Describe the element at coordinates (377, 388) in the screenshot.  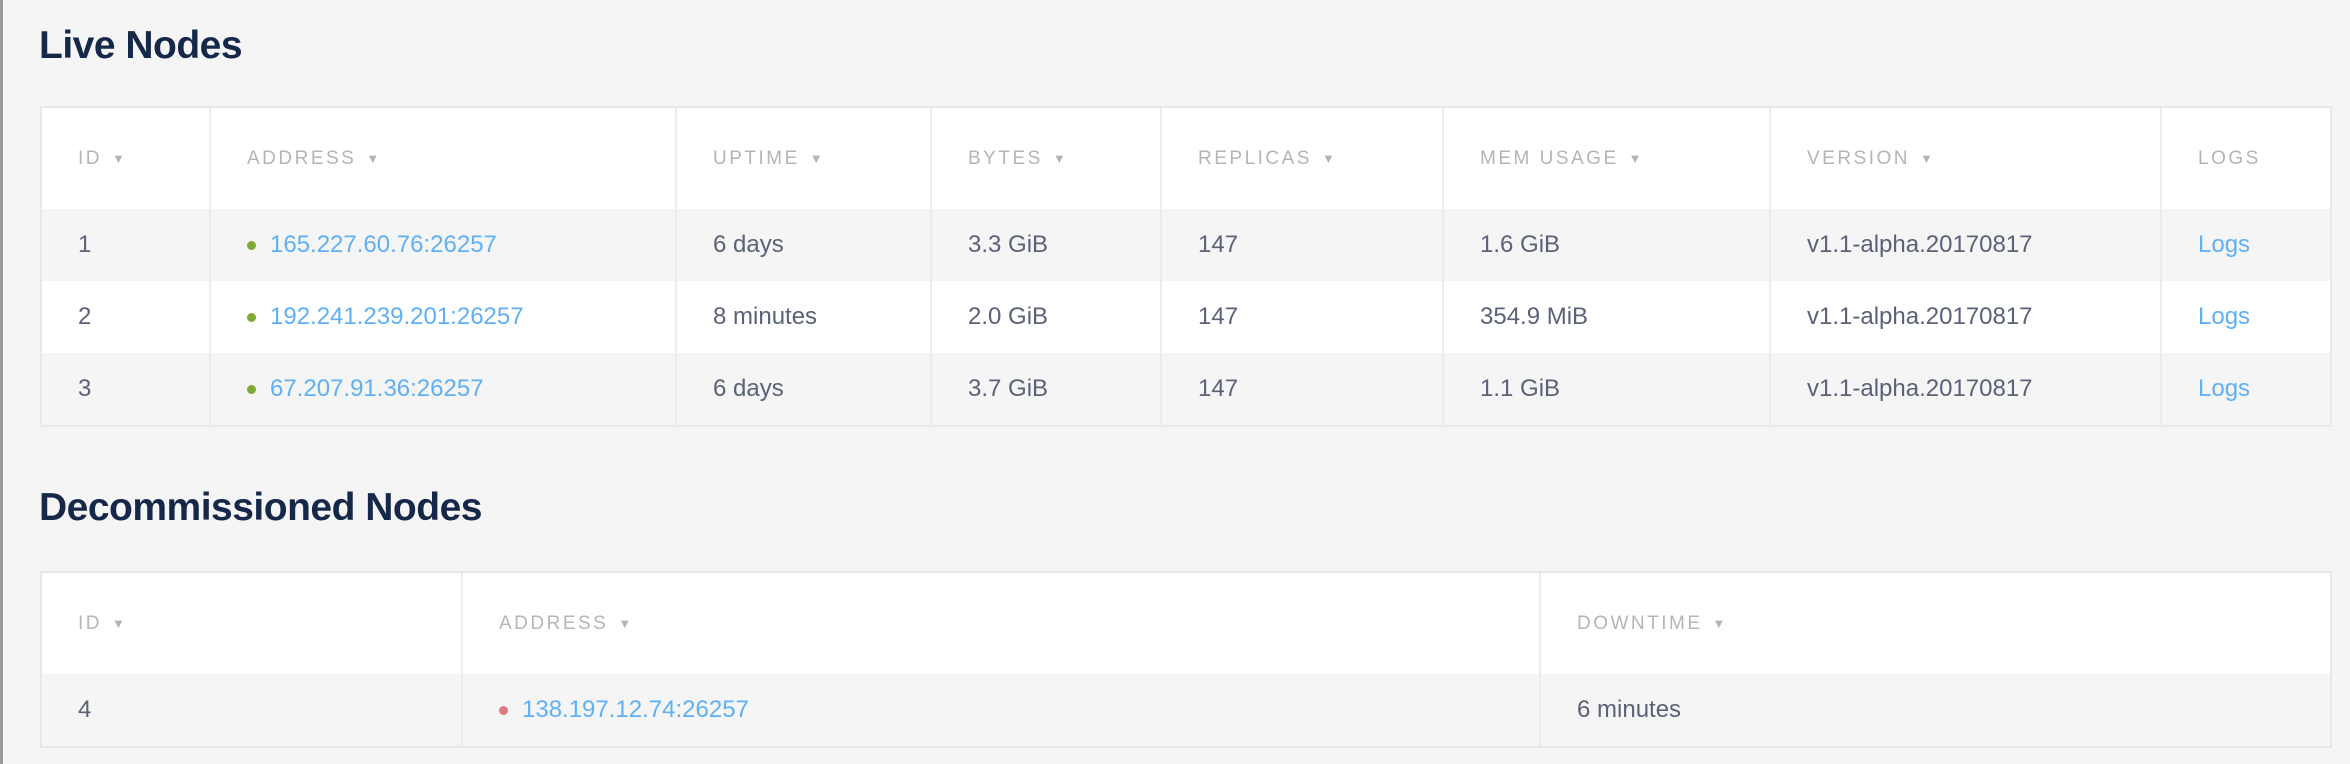
I see `node-address-link: 67.207.91.36:26257` at that location.